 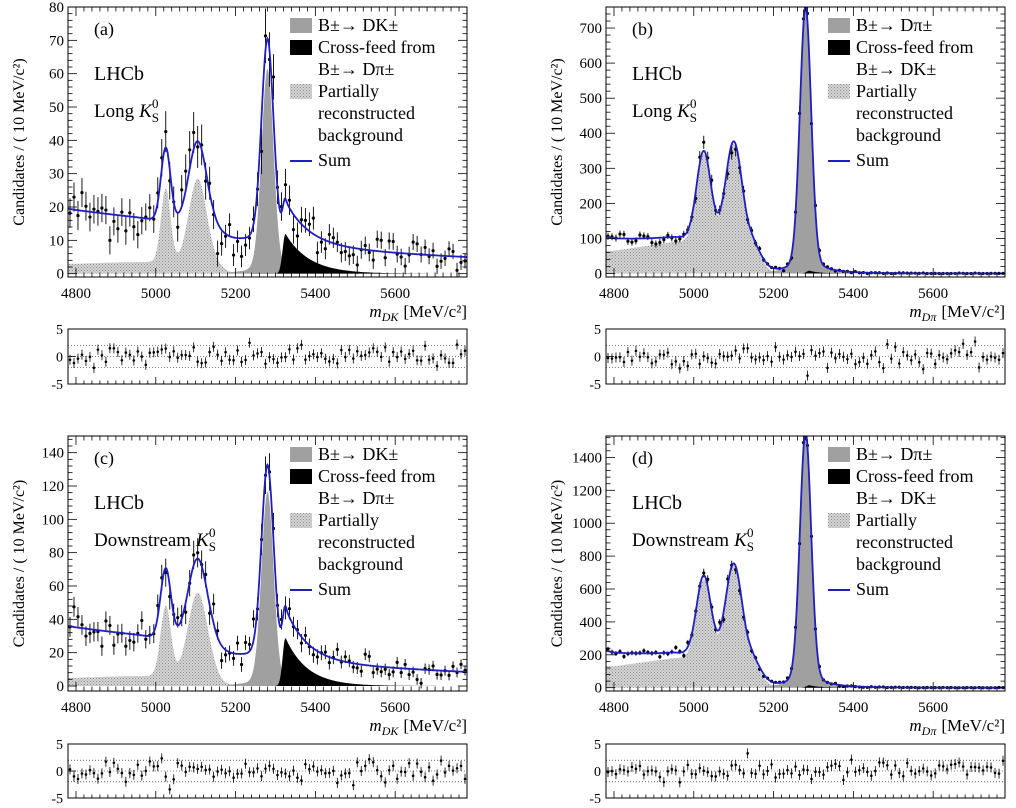 I want to click on sample-label: Downstream KS0, so click(x=155, y=539).